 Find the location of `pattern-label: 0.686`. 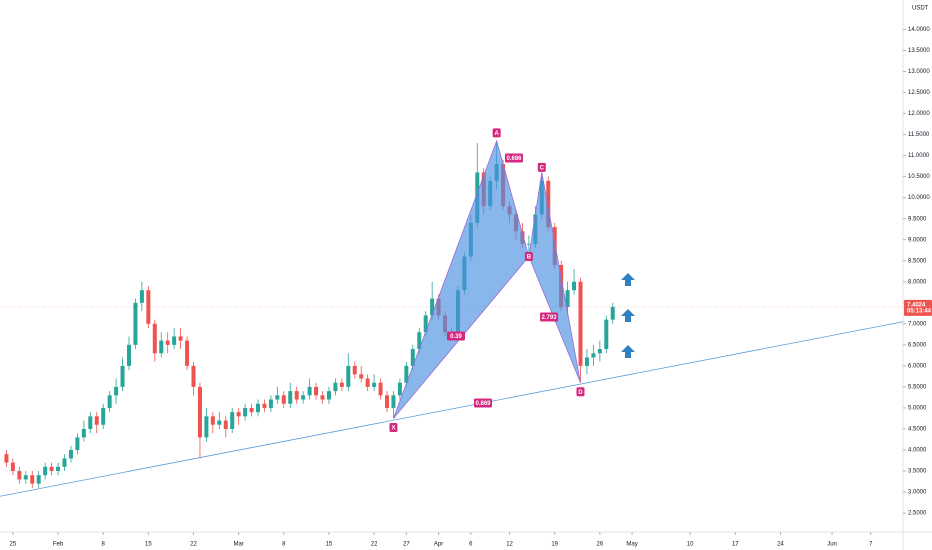

pattern-label: 0.686 is located at coordinates (514, 158).